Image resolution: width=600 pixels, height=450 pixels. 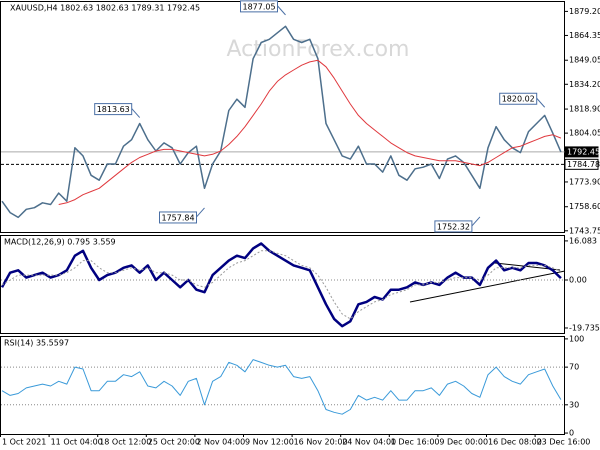 I want to click on annotation-label: 1813.63, so click(x=113, y=109).